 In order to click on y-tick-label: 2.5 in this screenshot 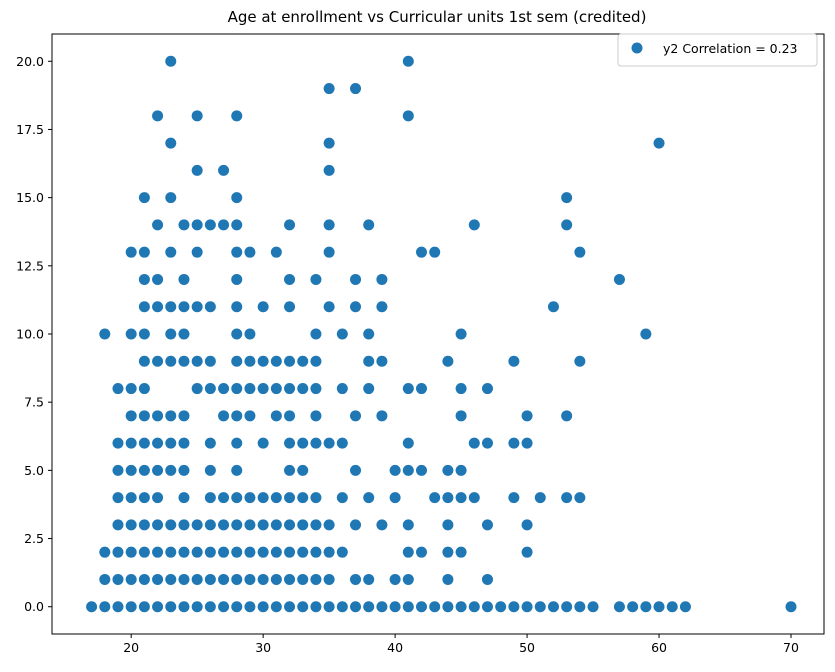, I will do `click(34, 538)`.